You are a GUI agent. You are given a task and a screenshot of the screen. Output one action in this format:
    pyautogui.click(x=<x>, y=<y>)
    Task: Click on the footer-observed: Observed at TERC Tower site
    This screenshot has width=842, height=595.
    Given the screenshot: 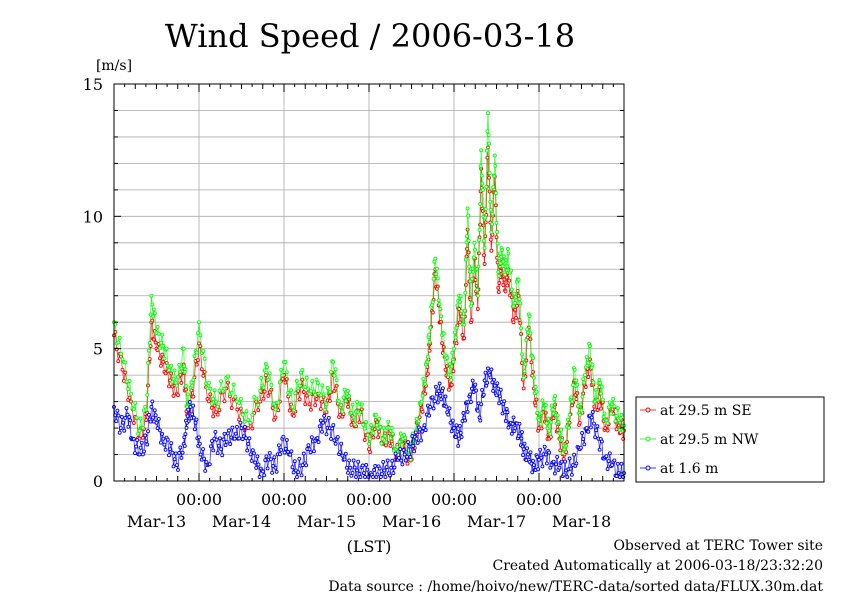 What is the action you would take?
    pyautogui.click(x=718, y=546)
    